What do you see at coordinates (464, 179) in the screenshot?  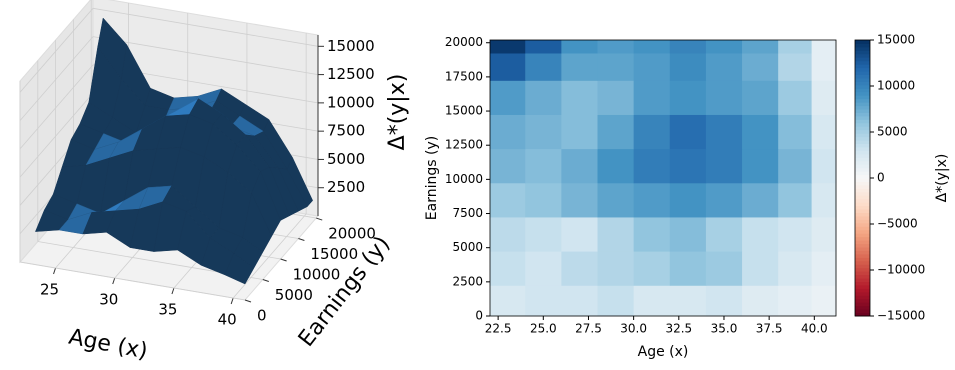 I see `y-tick-label: 10000` at bounding box center [464, 179].